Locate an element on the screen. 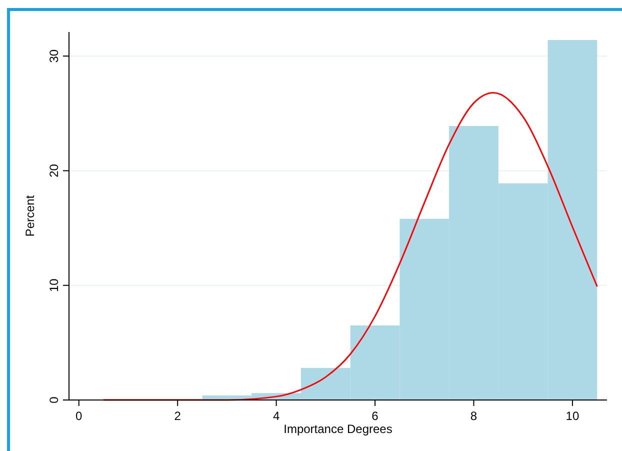  y-tick-label: 10 is located at coordinates (54, 285).